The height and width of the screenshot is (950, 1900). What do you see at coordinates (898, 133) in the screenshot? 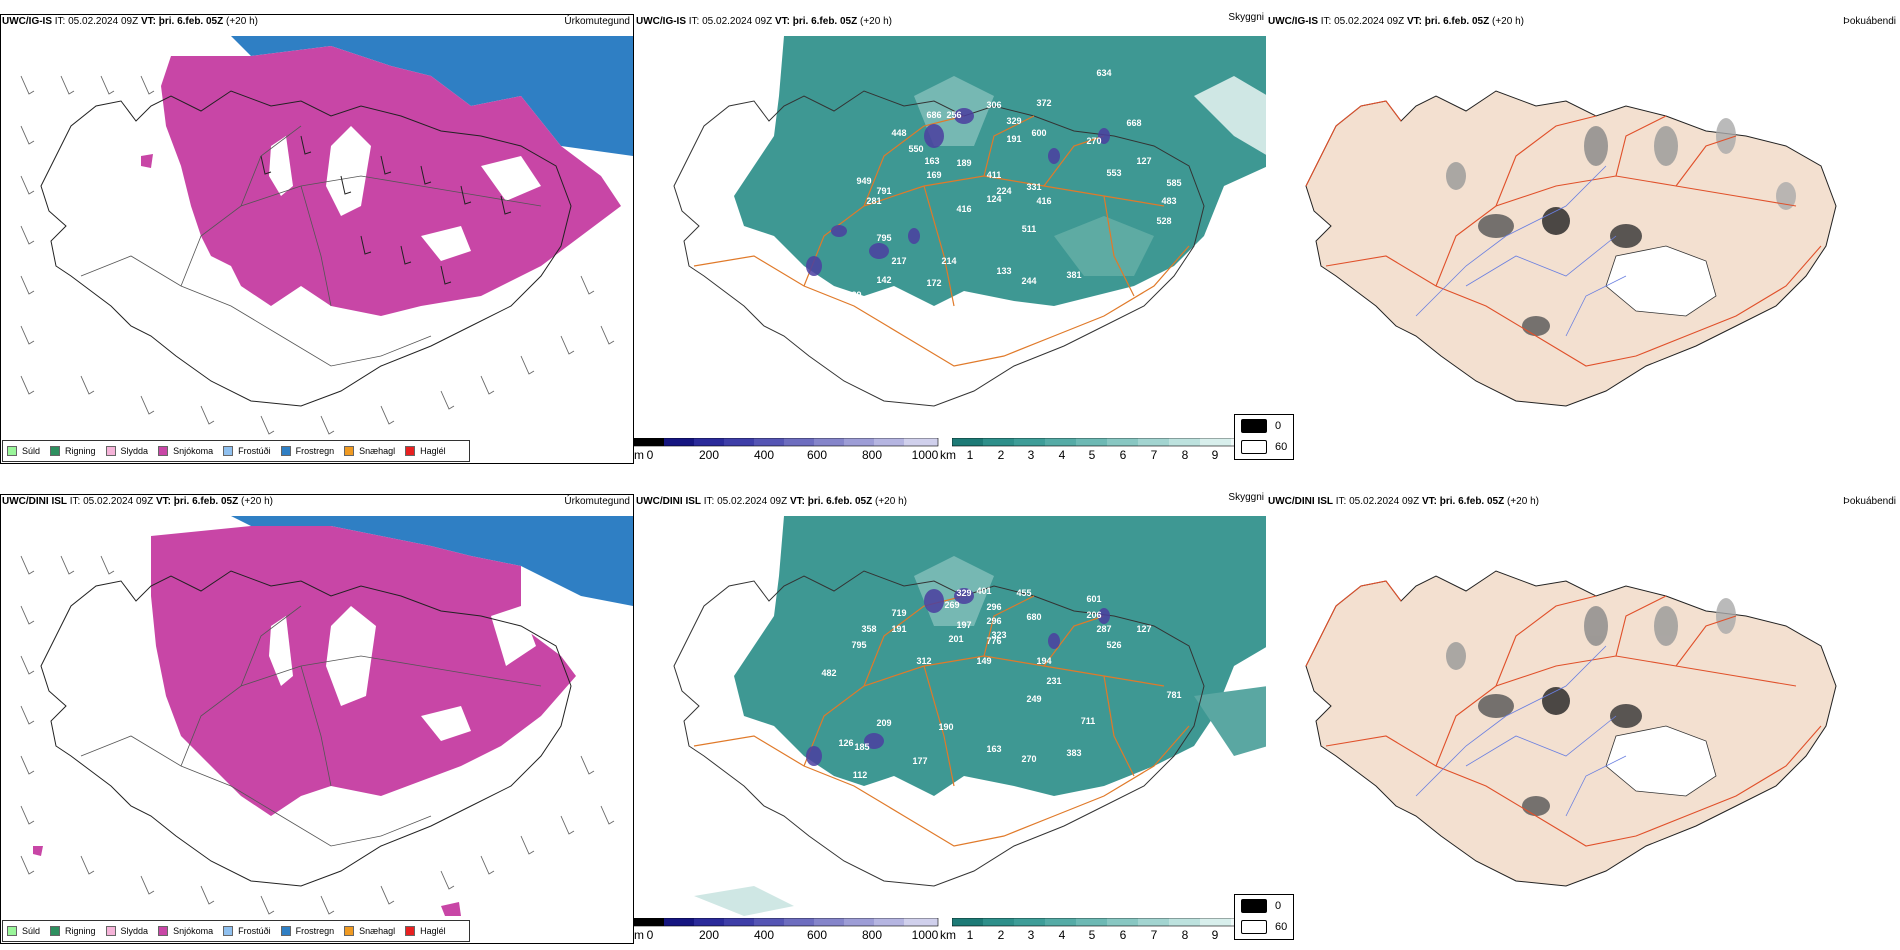
I see `cloud-peak-label: 448` at bounding box center [898, 133].